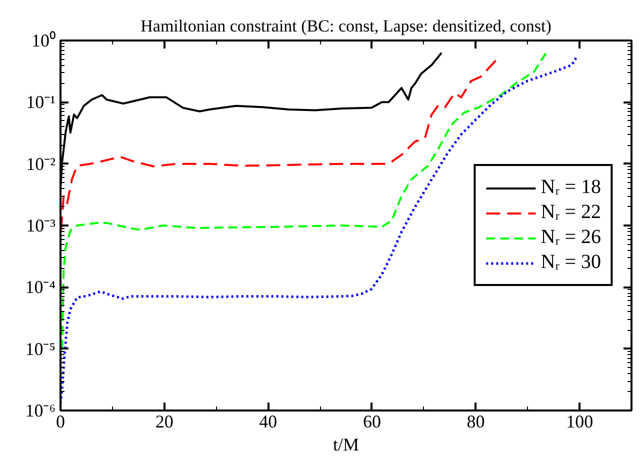 This screenshot has height=460, width=641. Describe the element at coordinates (570, 262) in the screenshot. I see `legend-label: Nᵣ = 30` at that location.